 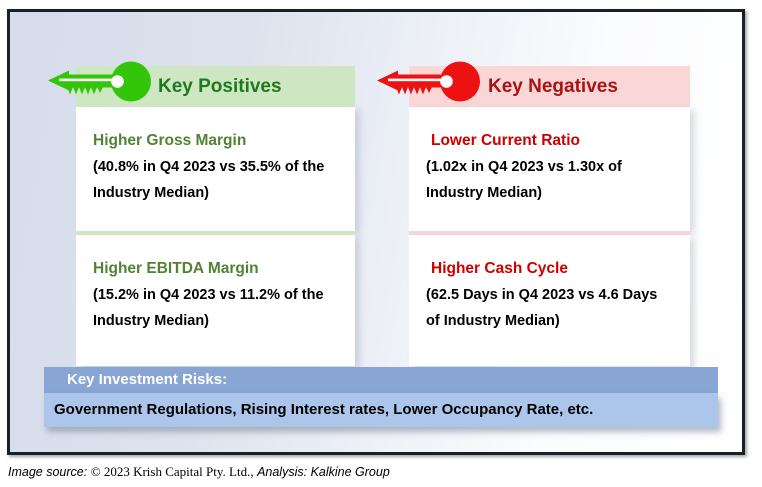 What do you see at coordinates (350, 472) in the screenshot?
I see `analysis-value: Kalkine Group` at bounding box center [350, 472].